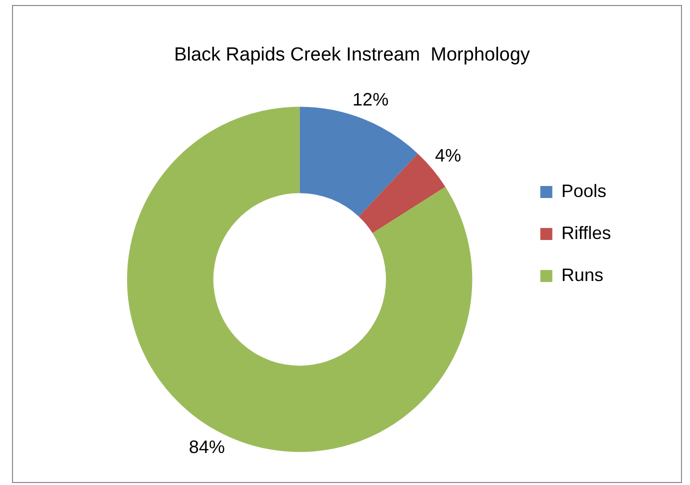 The width and height of the screenshot is (690, 485). I want to click on chart-title: Black Rapids Creek Instream Morphology, so click(352, 55).